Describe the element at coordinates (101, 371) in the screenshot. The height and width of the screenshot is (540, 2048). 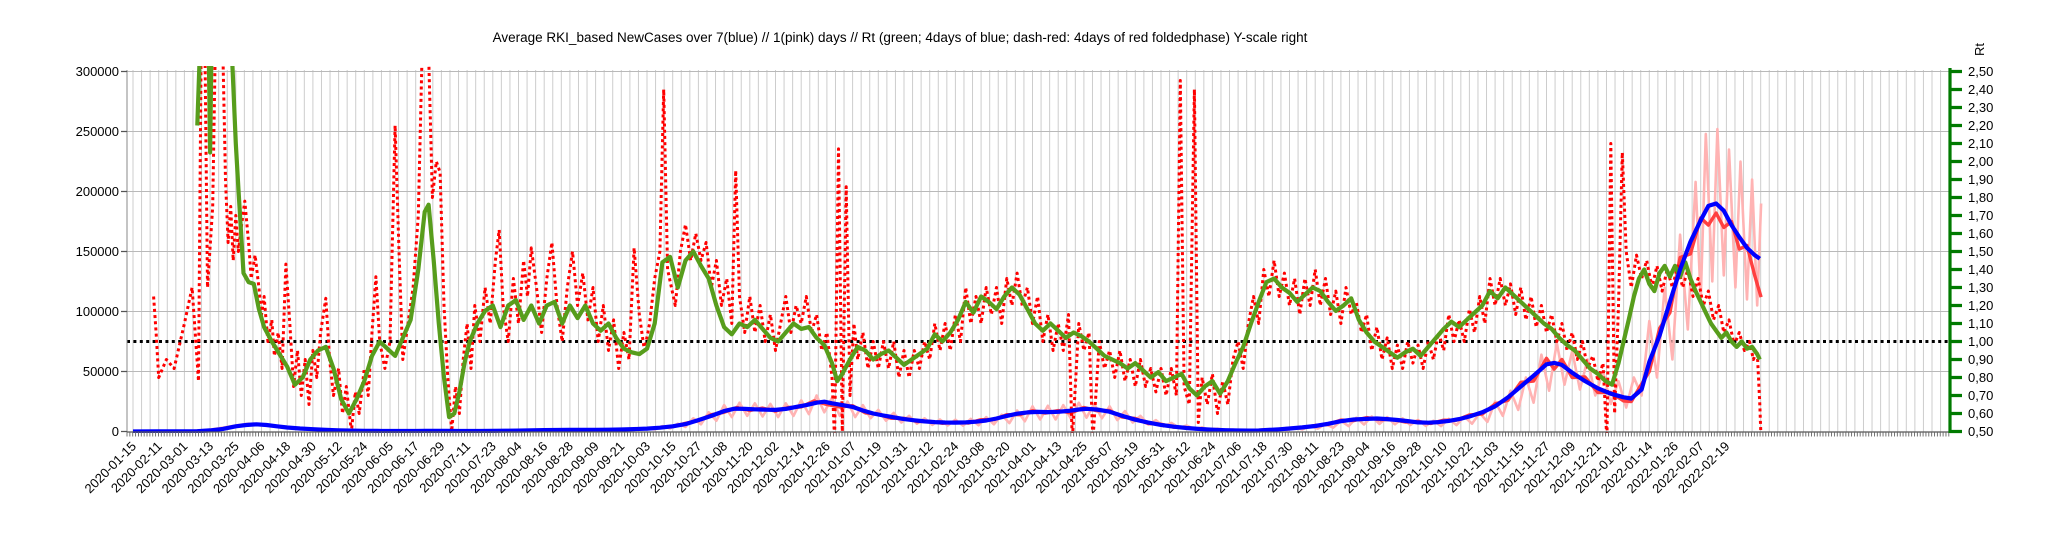
I see `left-axis-tick-label: 50000` at that location.